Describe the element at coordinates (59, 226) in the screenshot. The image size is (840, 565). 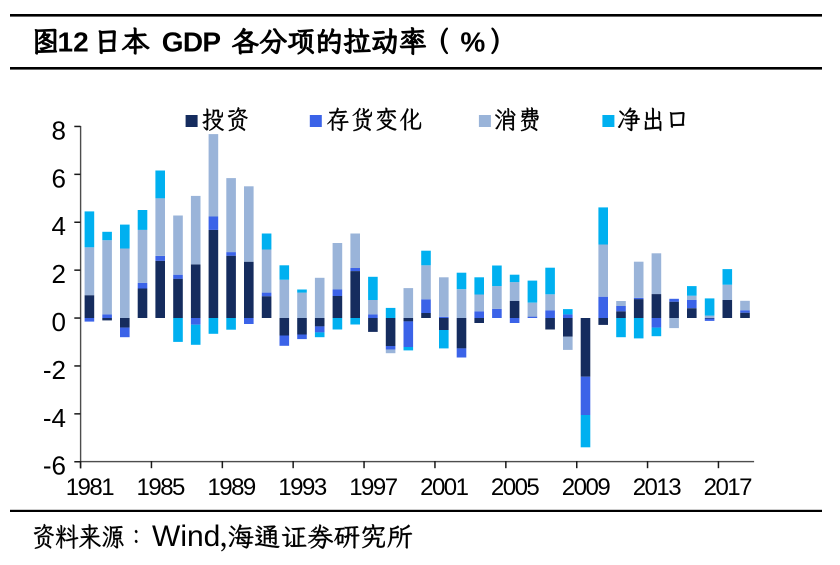
I see `svg-text: 4` at that location.